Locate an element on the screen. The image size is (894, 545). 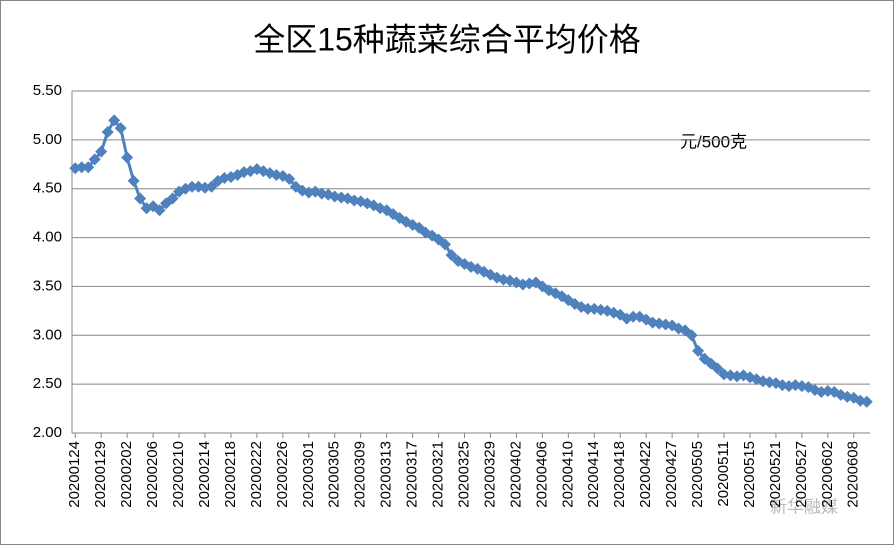
x-tick-label: 20200505 is located at coordinates (697, 474).